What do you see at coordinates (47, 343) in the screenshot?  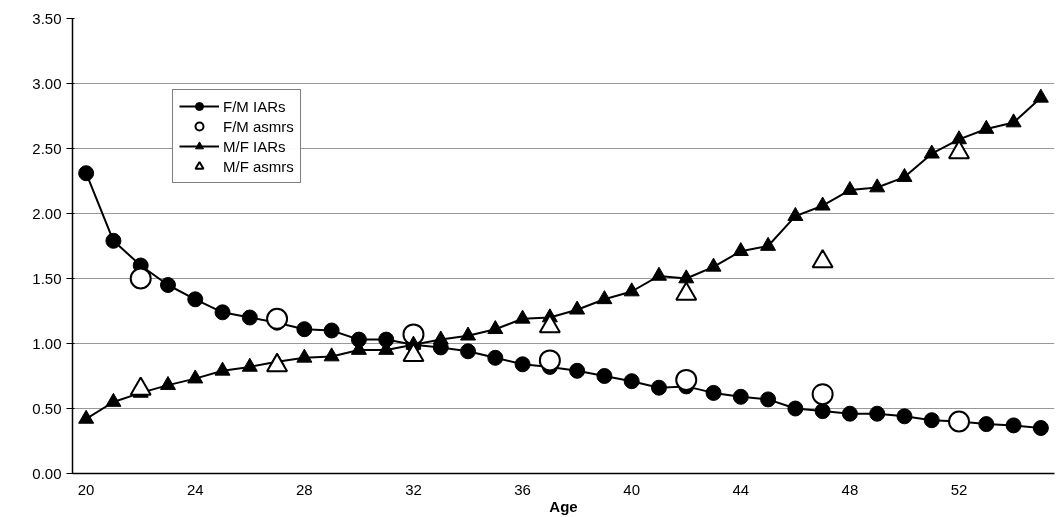 I see `y-tick-label: 1.00` at bounding box center [47, 343].